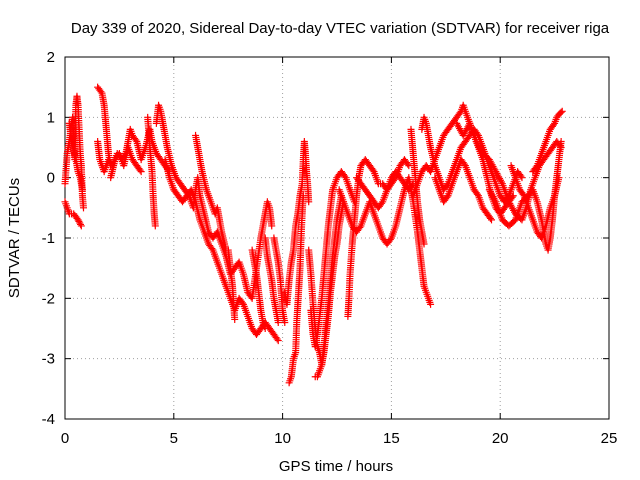 This screenshot has width=640, height=480. What do you see at coordinates (48, 298) in the screenshot?
I see `y-tick-label: -2` at bounding box center [48, 298].